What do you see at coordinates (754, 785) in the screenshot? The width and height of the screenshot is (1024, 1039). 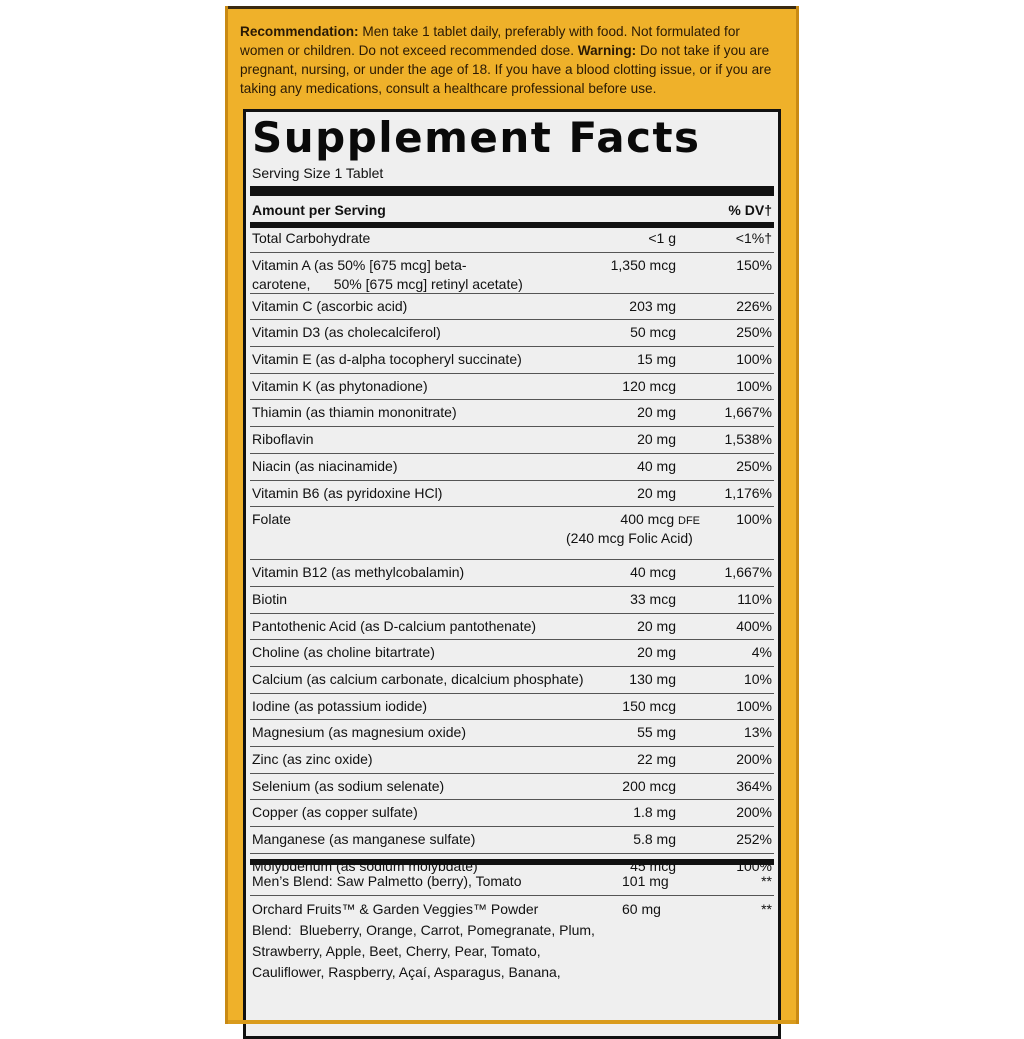 I see `nutrient-dv: 364%` at bounding box center [754, 785].